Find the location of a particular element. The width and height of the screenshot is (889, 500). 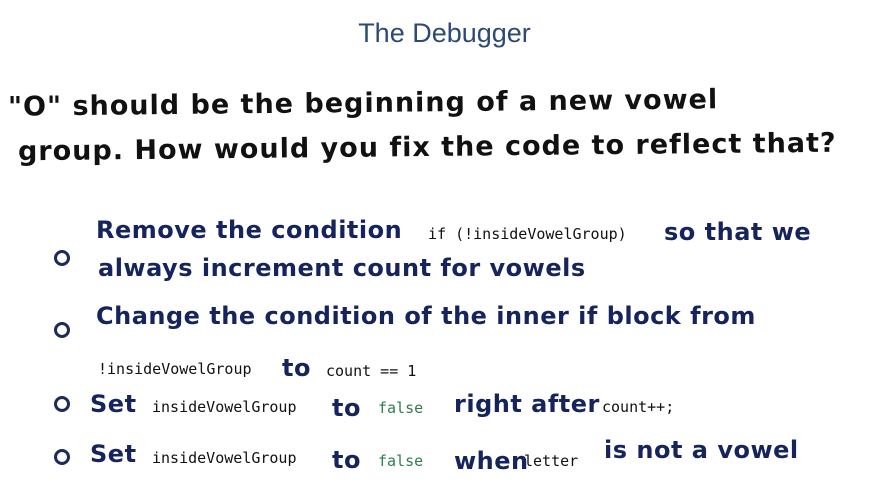

option-code: count == 1 is located at coordinates (371, 371).